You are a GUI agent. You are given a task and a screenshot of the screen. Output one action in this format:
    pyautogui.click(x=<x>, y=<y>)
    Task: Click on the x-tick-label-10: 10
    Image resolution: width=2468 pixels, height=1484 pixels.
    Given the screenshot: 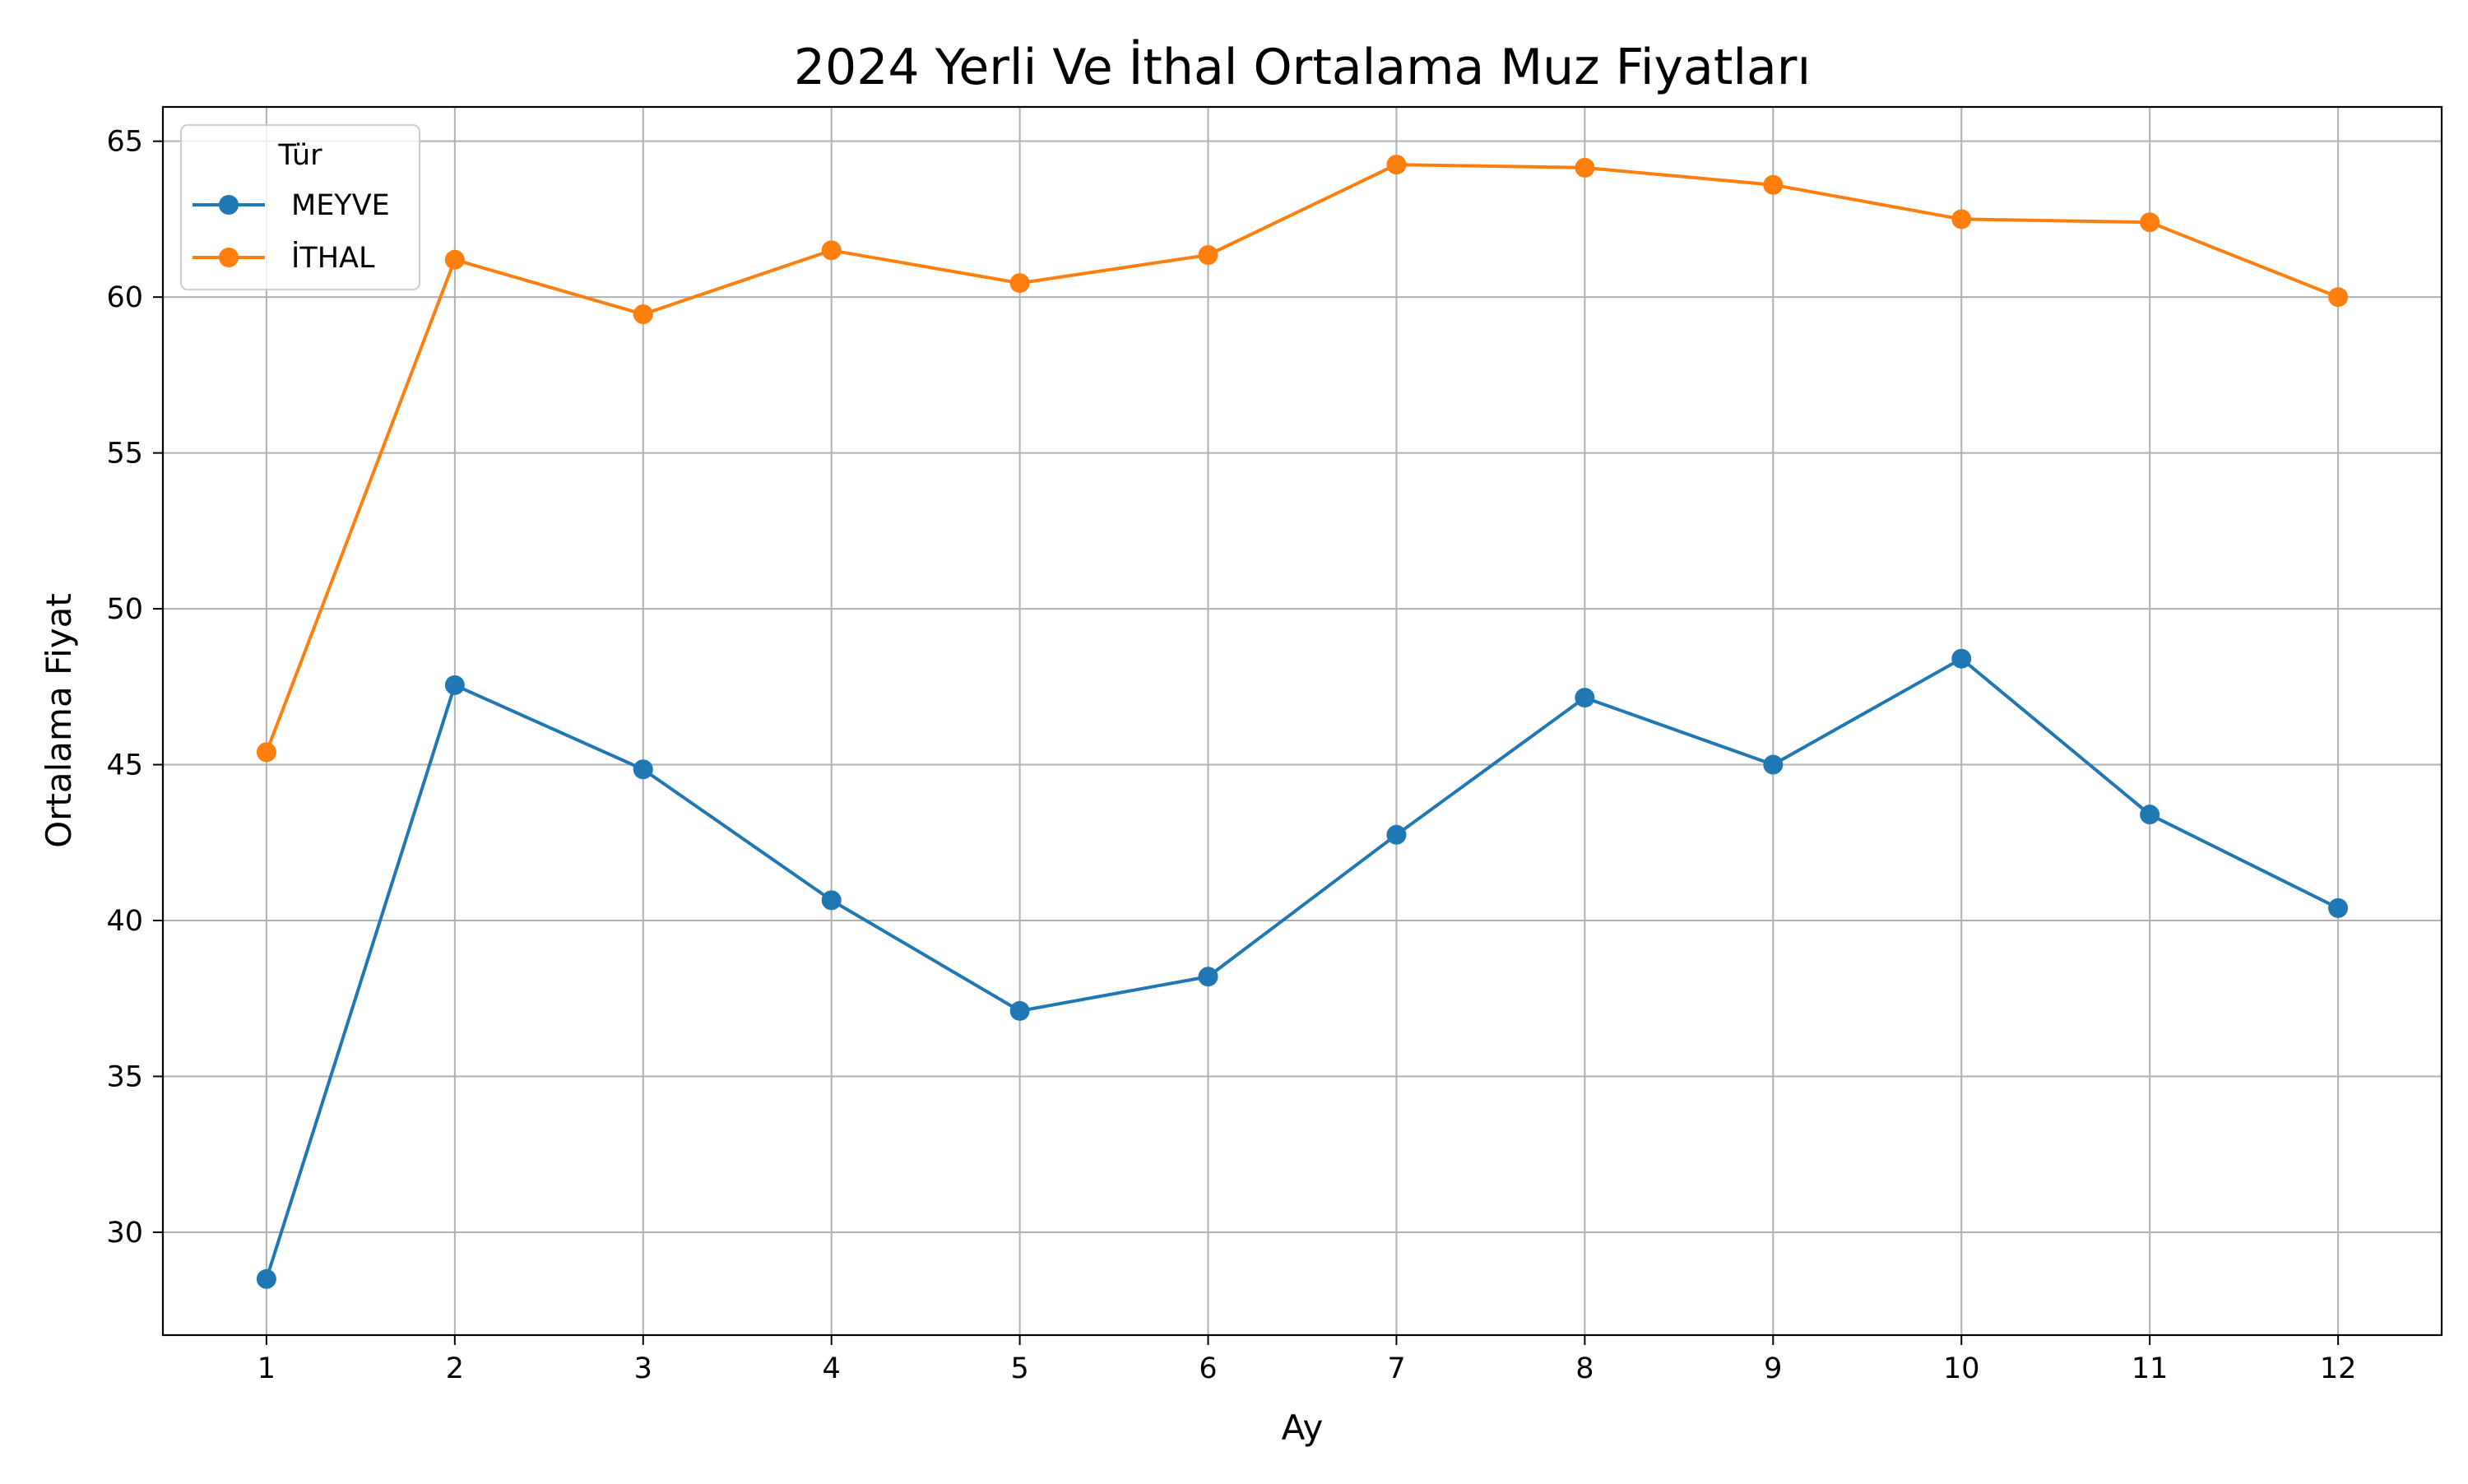 What is the action you would take?
    pyautogui.click(x=1961, y=1368)
    